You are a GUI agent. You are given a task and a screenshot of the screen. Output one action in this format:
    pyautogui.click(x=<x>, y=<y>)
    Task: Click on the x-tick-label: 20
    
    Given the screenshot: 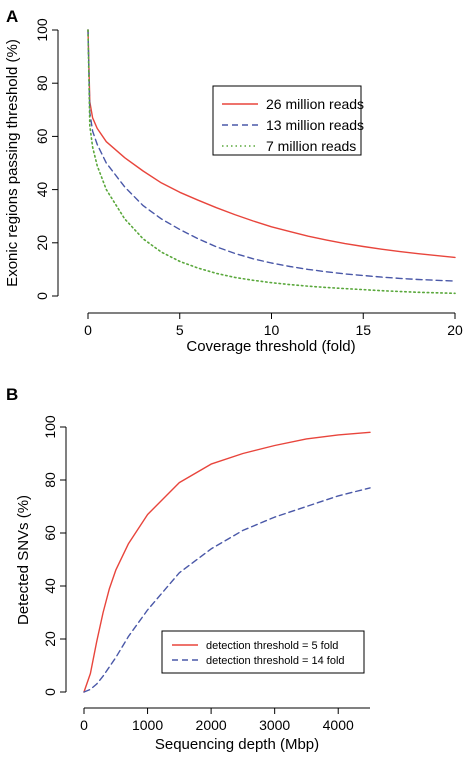 What is the action you would take?
    pyautogui.click(x=455, y=330)
    